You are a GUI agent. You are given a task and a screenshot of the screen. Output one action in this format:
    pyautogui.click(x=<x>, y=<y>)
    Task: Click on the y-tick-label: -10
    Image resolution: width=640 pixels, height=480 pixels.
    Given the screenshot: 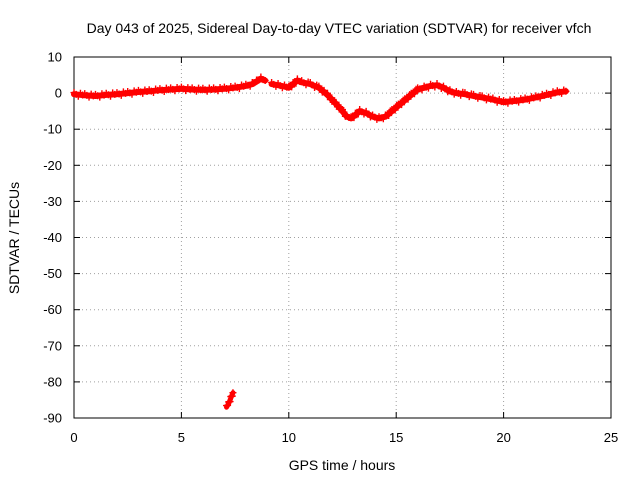 What is the action you would take?
    pyautogui.click(x=52, y=129)
    